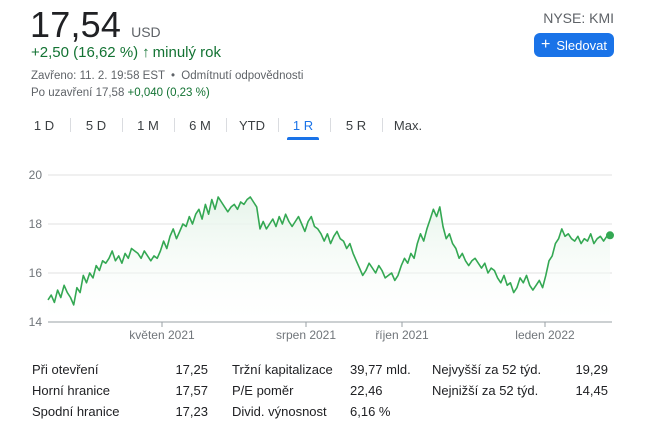 Image resolution: width=650 pixels, height=428 pixels. I want to click on stat-value-market-cap: 39,77 mld., so click(380, 369).